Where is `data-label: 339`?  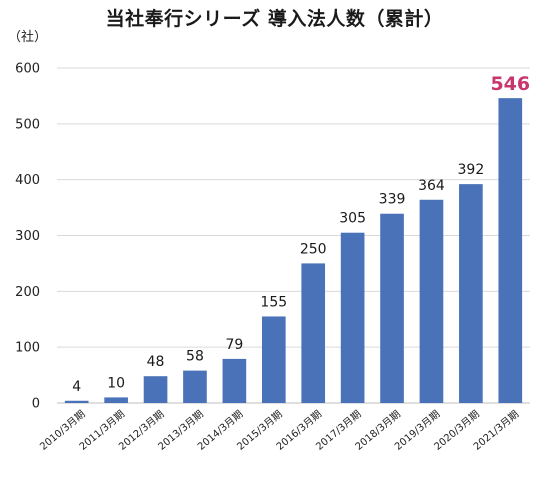 data-label: 339 is located at coordinates (392, 200).